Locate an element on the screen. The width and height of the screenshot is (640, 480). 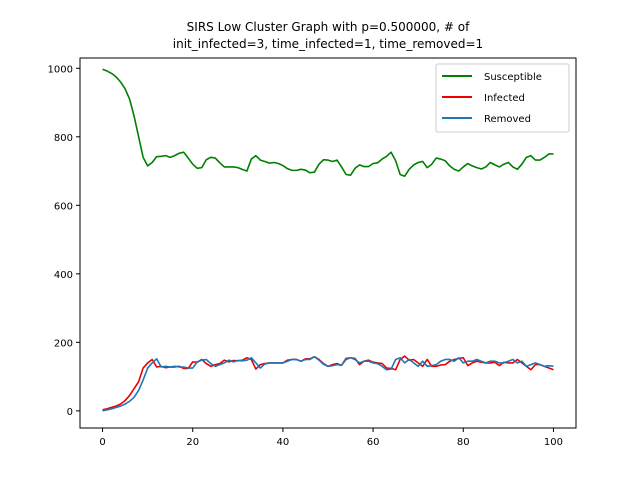
legend: Susceptible Infected Removed is located at coordinates (502, 98).